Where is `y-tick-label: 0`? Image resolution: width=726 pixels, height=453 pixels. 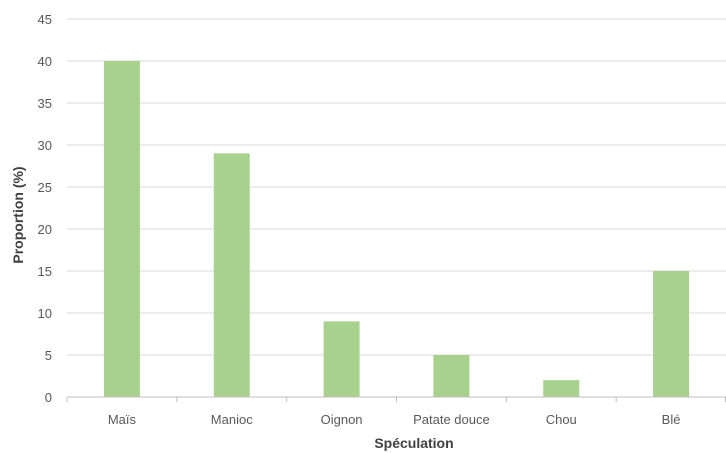
y-tick-label: 0 is located at coordinates (48, 397).